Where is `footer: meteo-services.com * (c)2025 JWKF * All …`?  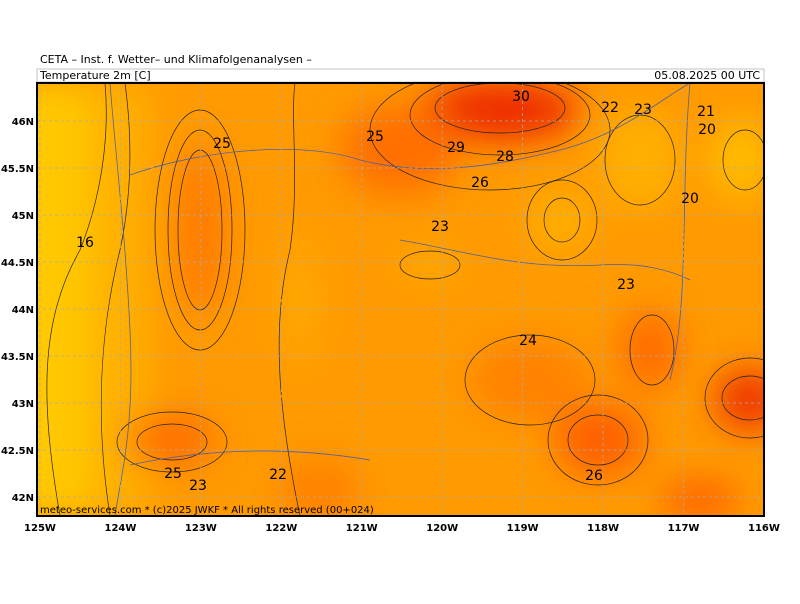
footer: meteo-services.com * (c)2025 JWKF * All … is located at coordinates (207, 510).